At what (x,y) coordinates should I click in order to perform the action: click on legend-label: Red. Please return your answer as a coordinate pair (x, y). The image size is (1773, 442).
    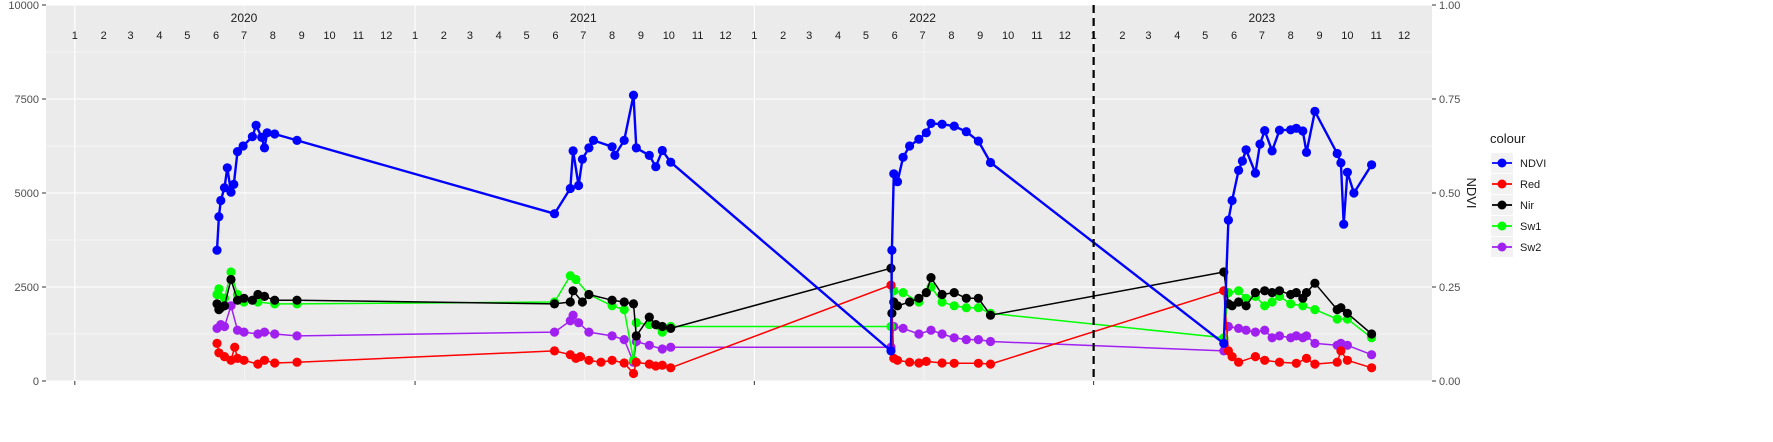
    Looking at the image, I should click on (1530, 185).